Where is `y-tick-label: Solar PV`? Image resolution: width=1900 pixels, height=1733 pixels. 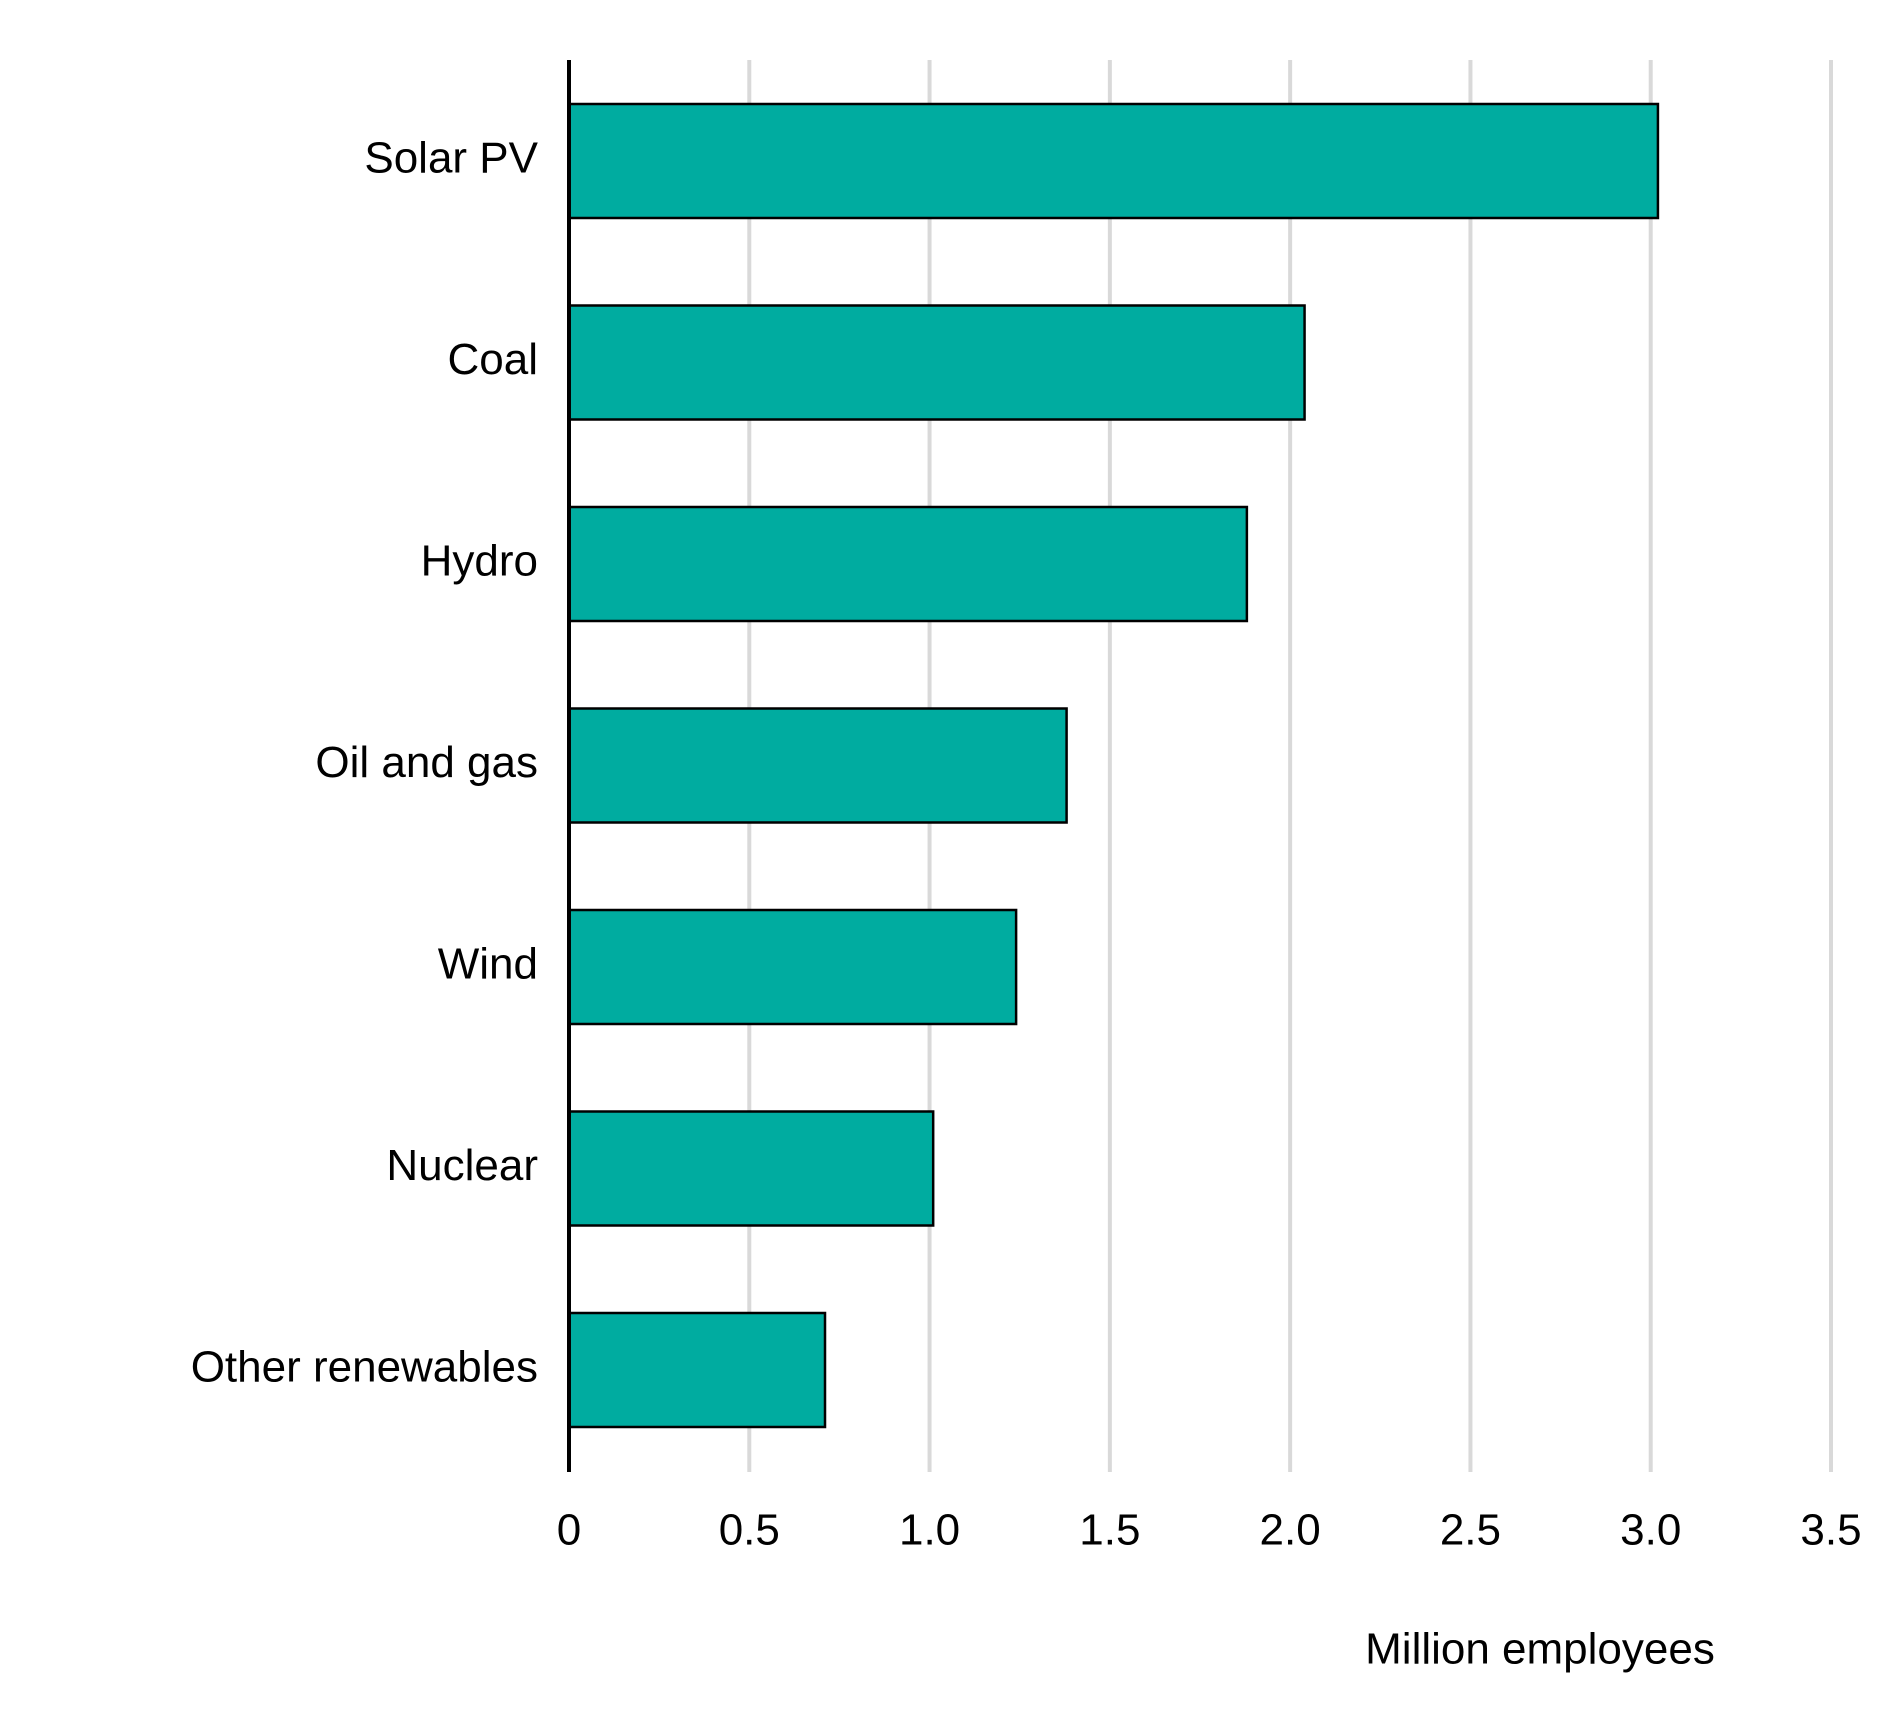
y-tick-label: Solar PV is located at coordinates (451, 158).